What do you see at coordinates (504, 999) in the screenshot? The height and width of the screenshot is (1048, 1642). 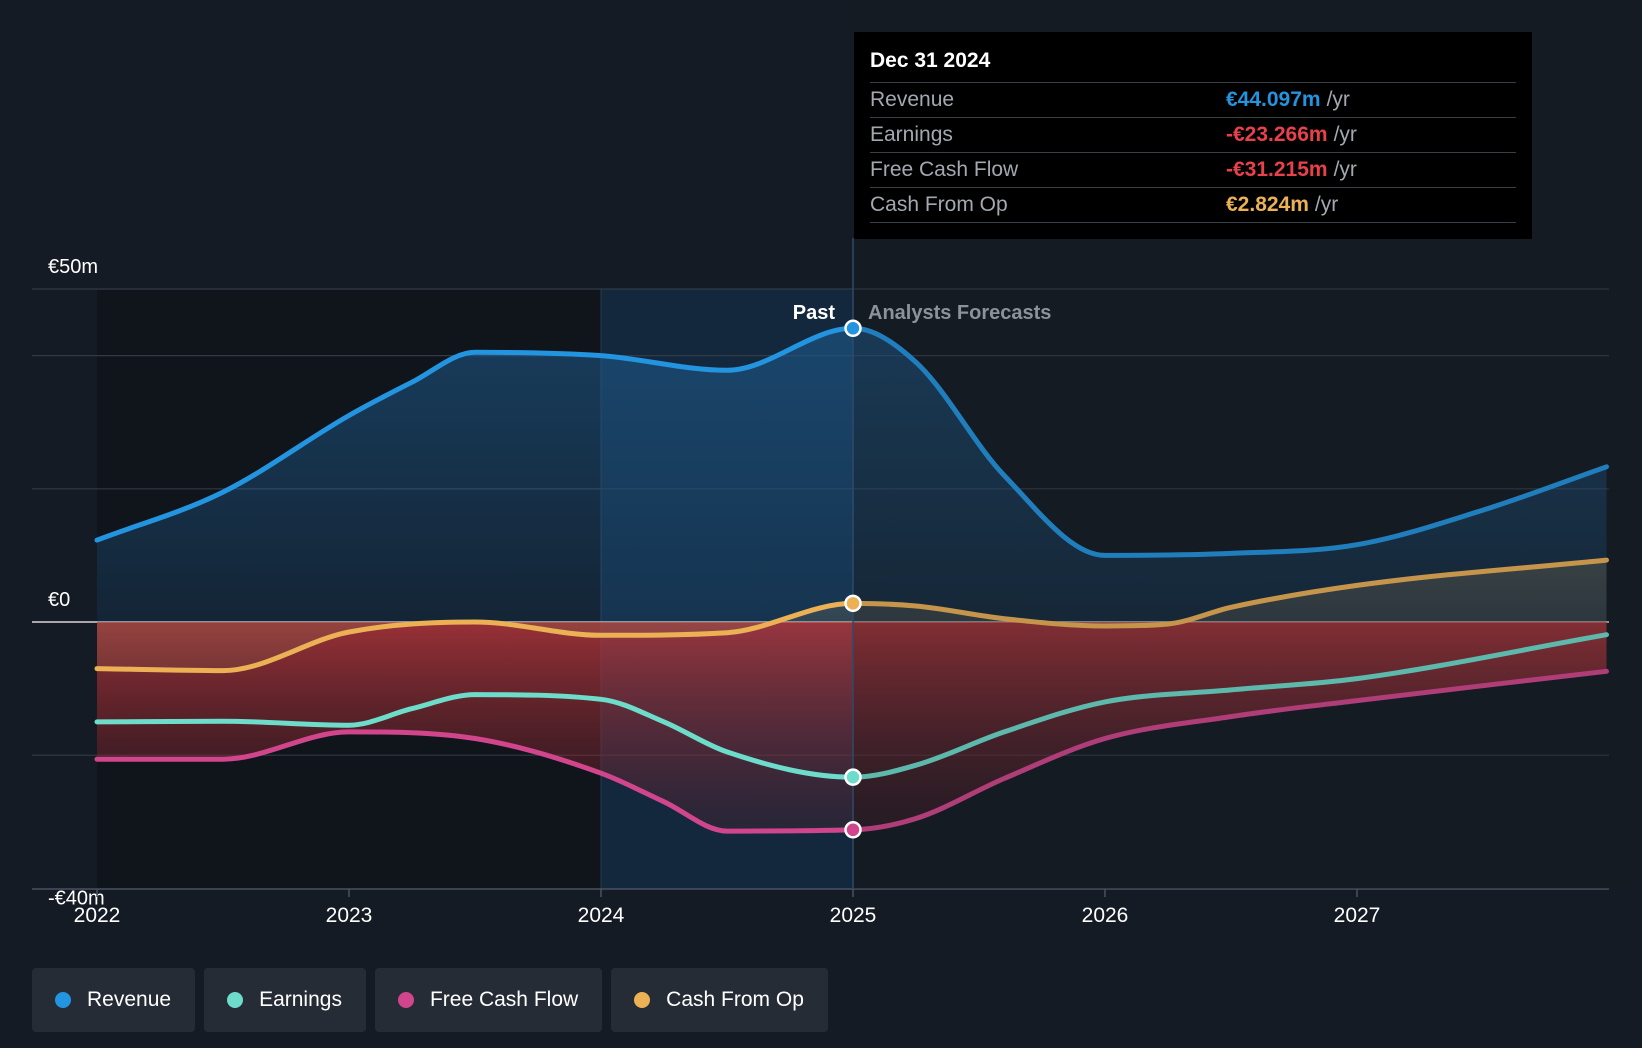 I see `legend-label: Free Cash Flow` at bounding box center [504, 999].